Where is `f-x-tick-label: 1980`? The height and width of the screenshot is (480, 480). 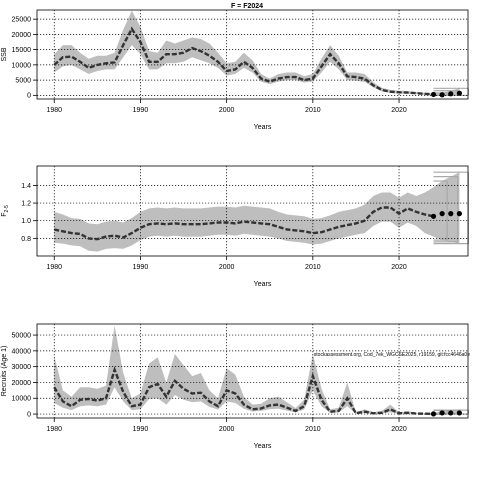 f-x-tick-label: 1980 is located at coordinates (54, 267).